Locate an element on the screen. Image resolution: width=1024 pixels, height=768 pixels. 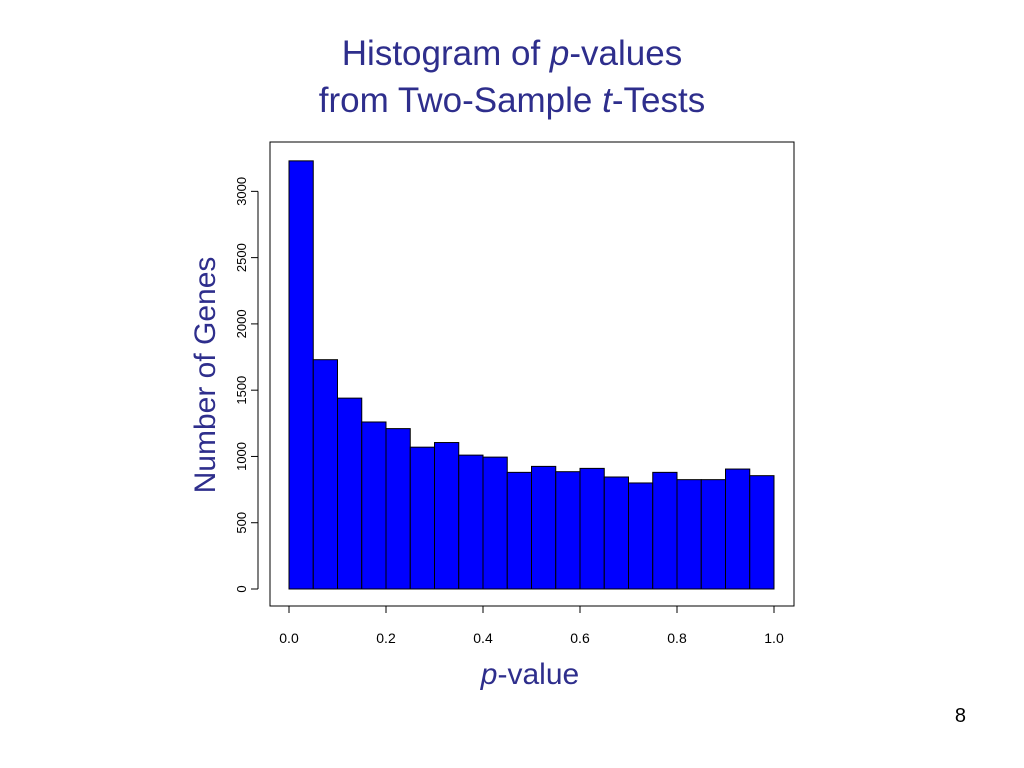
title-line-2-rest: -Tests is located at coordinates (658, 100).